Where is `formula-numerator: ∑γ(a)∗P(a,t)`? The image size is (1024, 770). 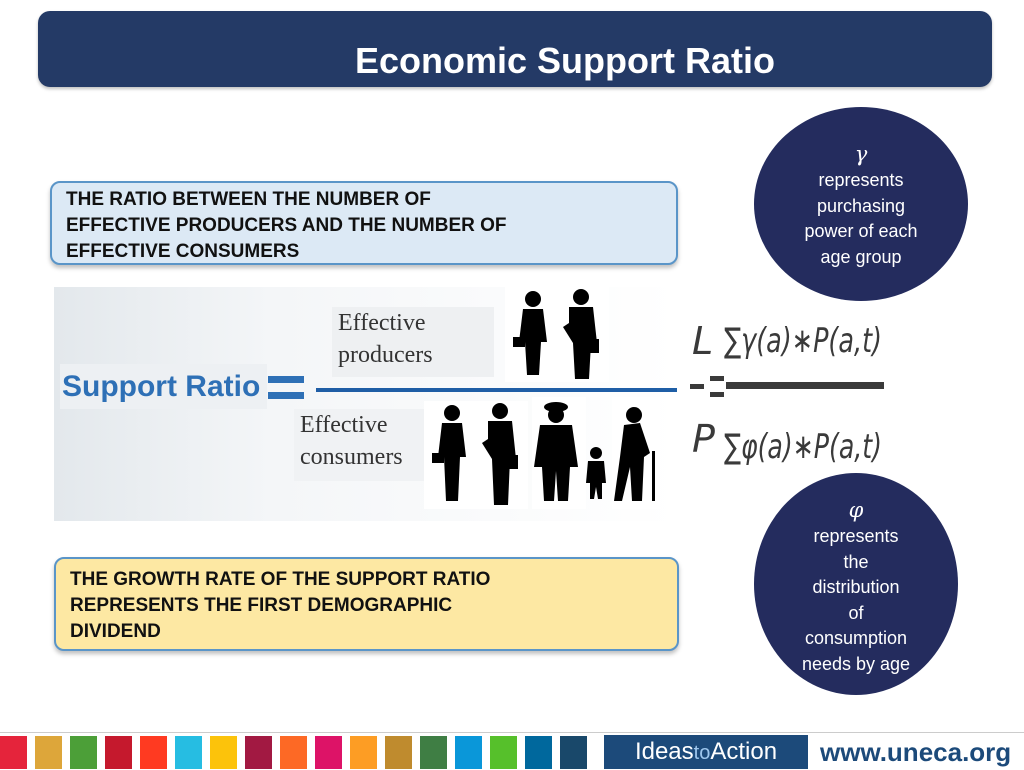 formula-numerator: ∑γ(a)∗P(a,t) is located at coordinates (803, 341).